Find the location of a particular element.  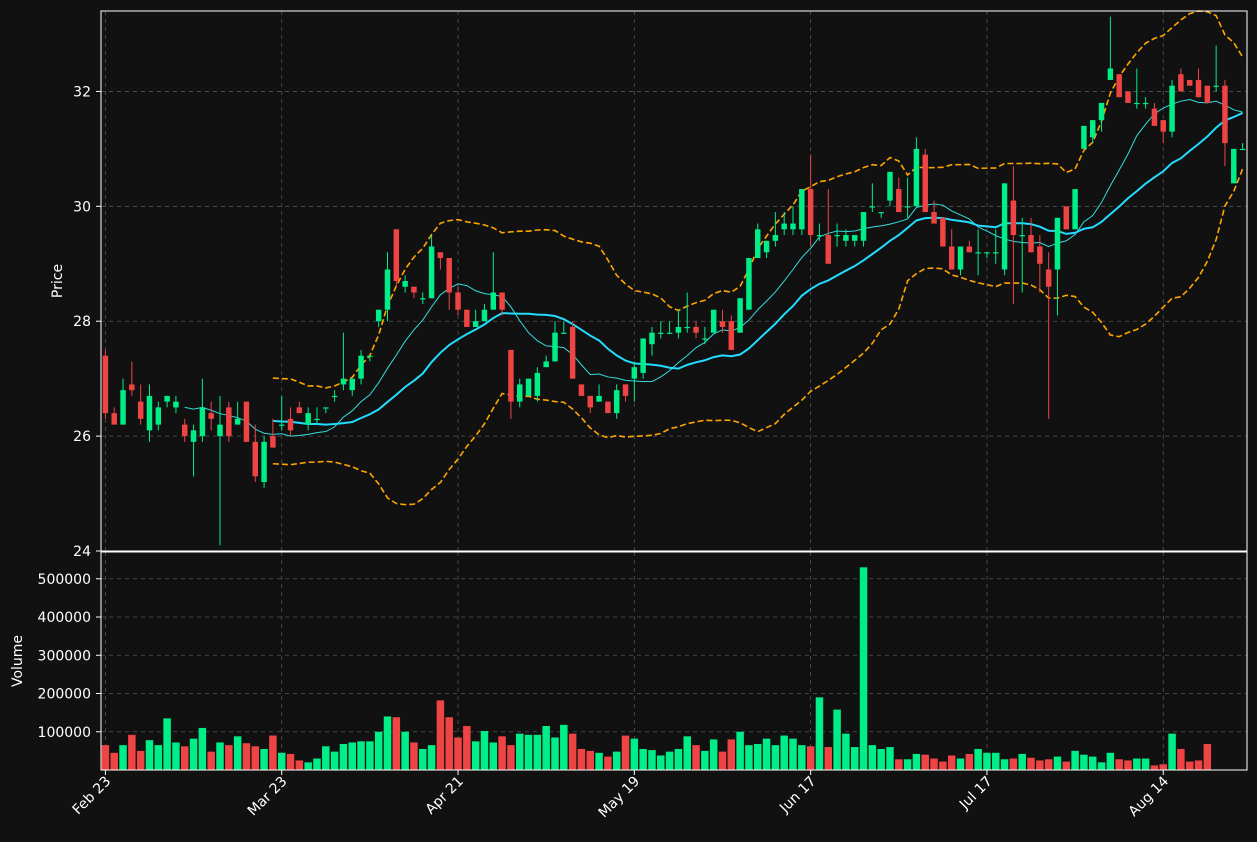

volume-tick-label: 300000 is located at coordinates (64, 656).